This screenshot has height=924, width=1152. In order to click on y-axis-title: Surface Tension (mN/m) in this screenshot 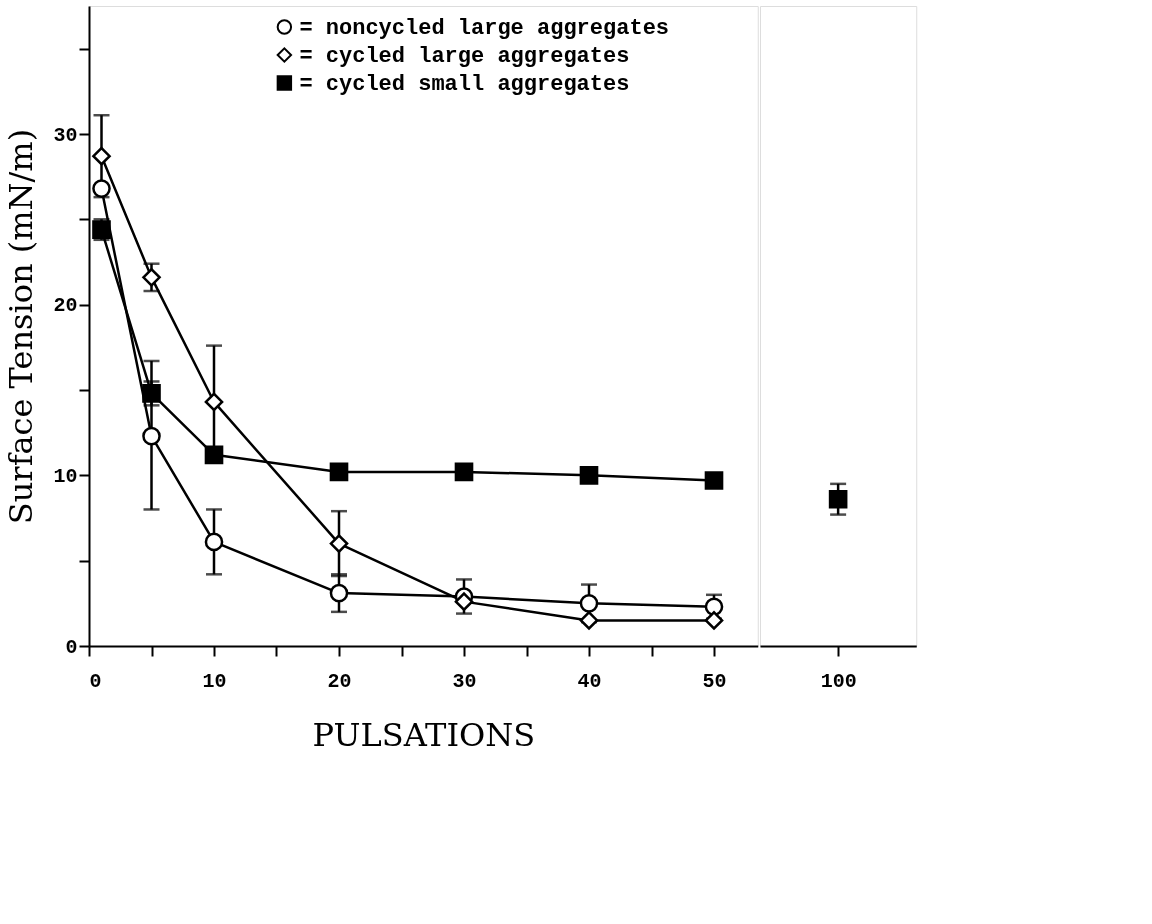, I will do `click(21, 326)`.